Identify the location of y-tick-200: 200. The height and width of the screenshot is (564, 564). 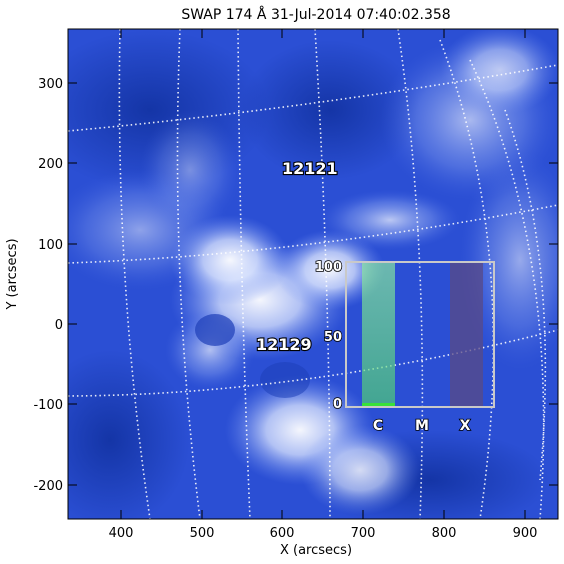
(50, 164).